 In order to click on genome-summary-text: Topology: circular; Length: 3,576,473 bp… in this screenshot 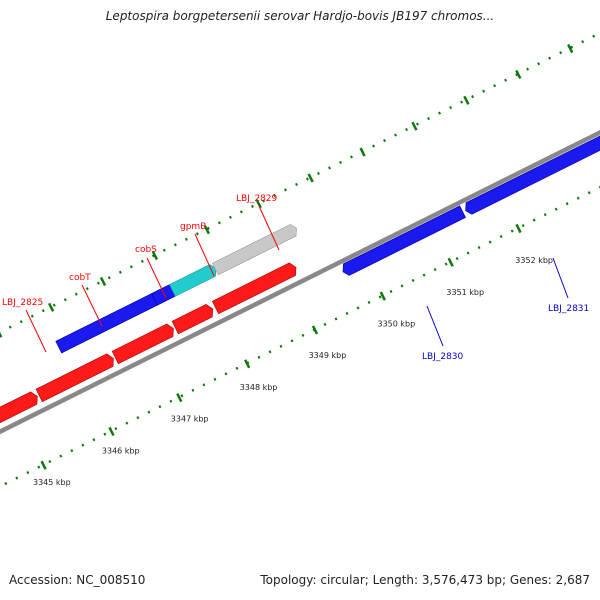, I will do `click(425, 580)`.